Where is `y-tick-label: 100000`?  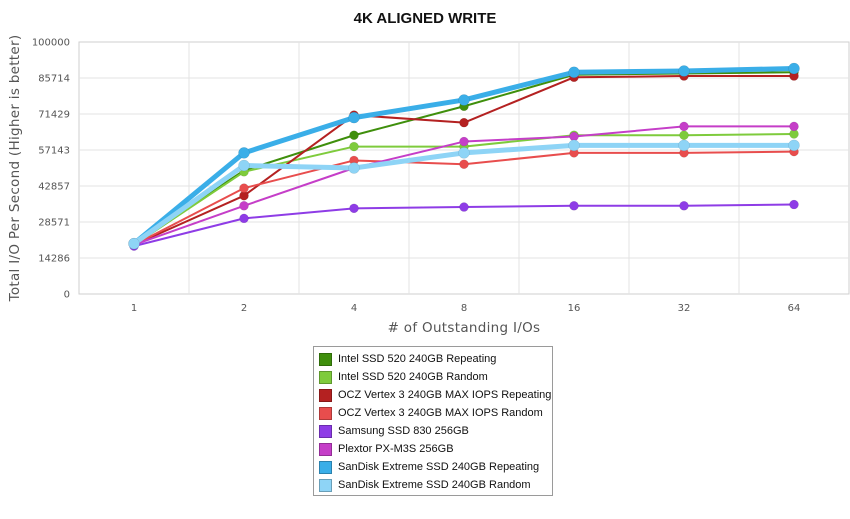 y-tick-label: 100000 is located at coordinates (51, 43).